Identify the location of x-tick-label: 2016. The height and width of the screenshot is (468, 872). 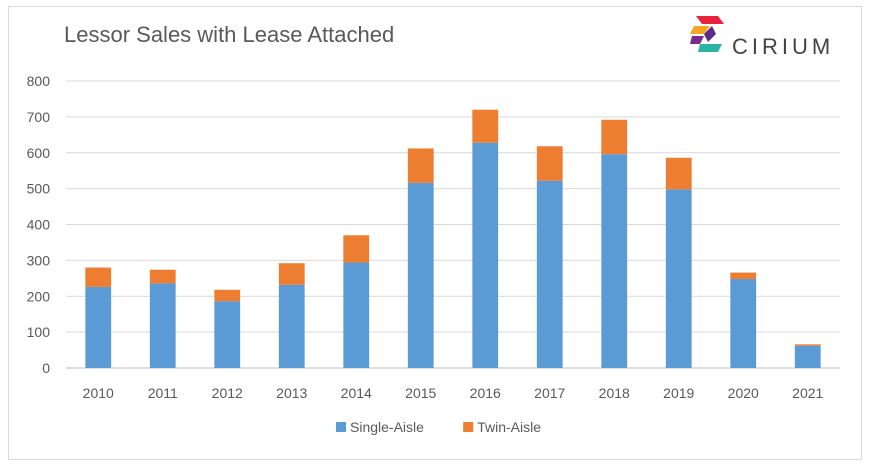
(485, 393).